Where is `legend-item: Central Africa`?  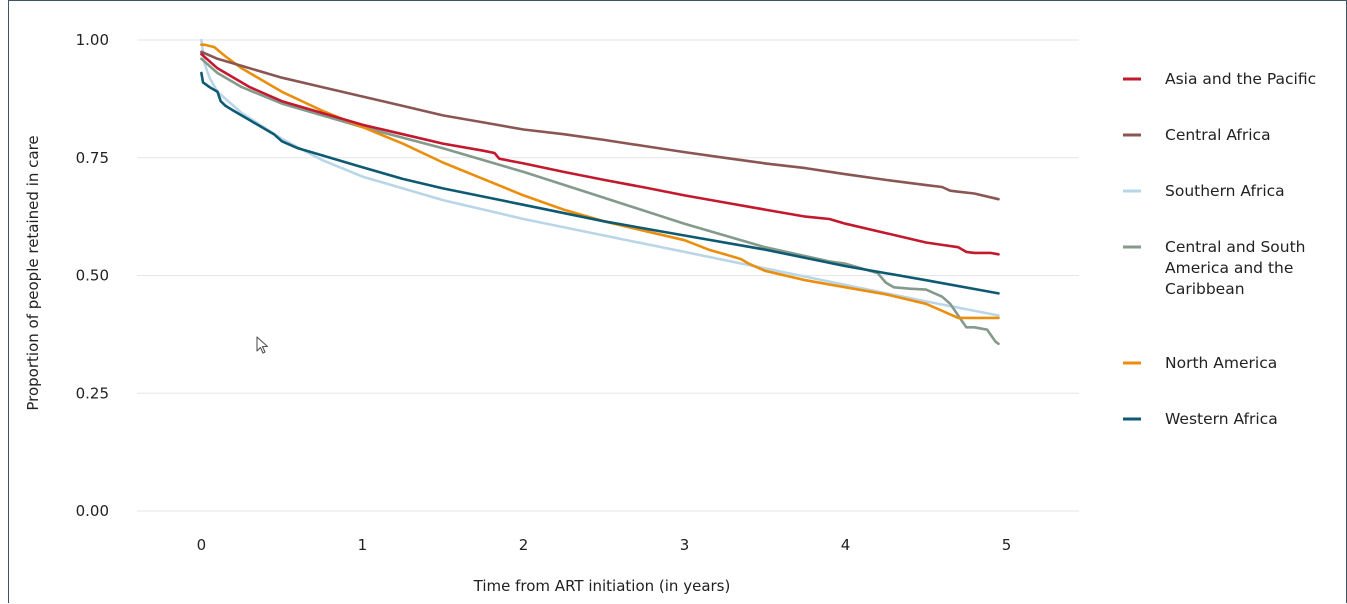 legend-item: Central Africa is located at coordinates (1197, 135).